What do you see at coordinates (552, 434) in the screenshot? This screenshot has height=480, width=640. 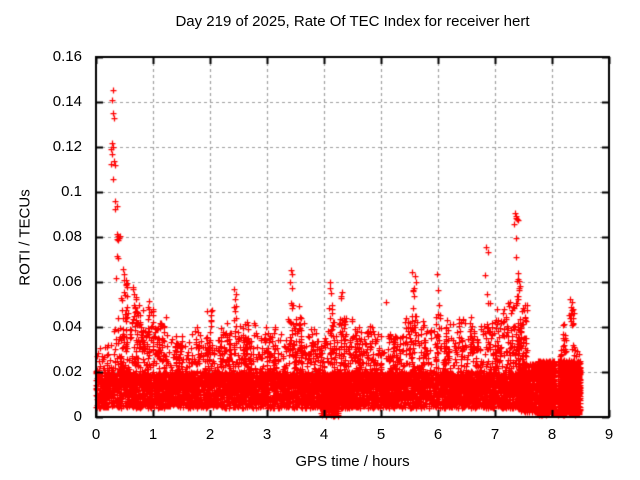 I see `x-tick-label: 8` at bounding box center [552, 434].